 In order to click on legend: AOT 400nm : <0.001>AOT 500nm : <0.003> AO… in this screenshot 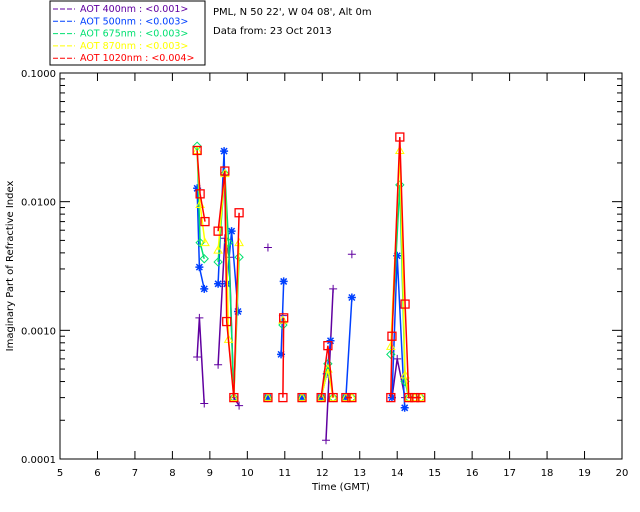, I will do `click(123, 34)`.